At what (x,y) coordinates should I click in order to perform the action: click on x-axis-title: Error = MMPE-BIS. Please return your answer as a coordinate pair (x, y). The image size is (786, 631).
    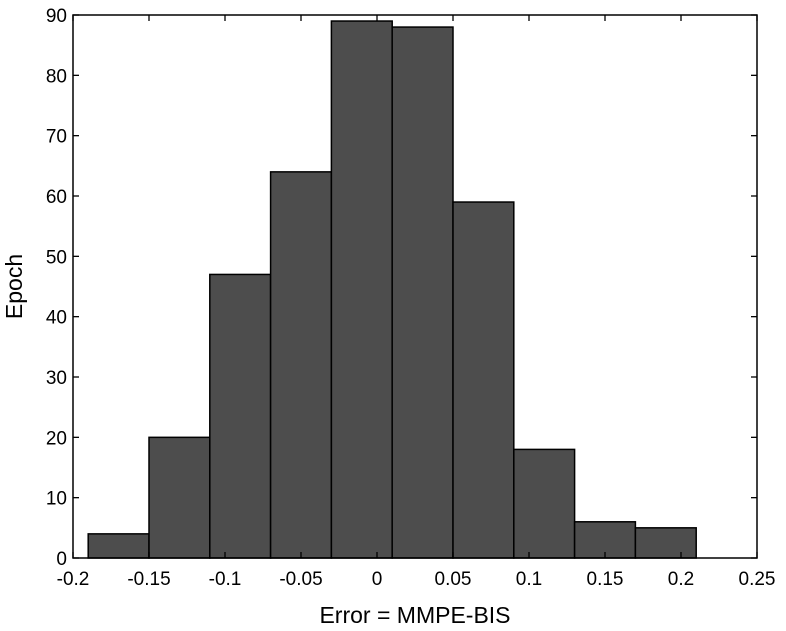
    Looking at the image, I should click on (414, 615).